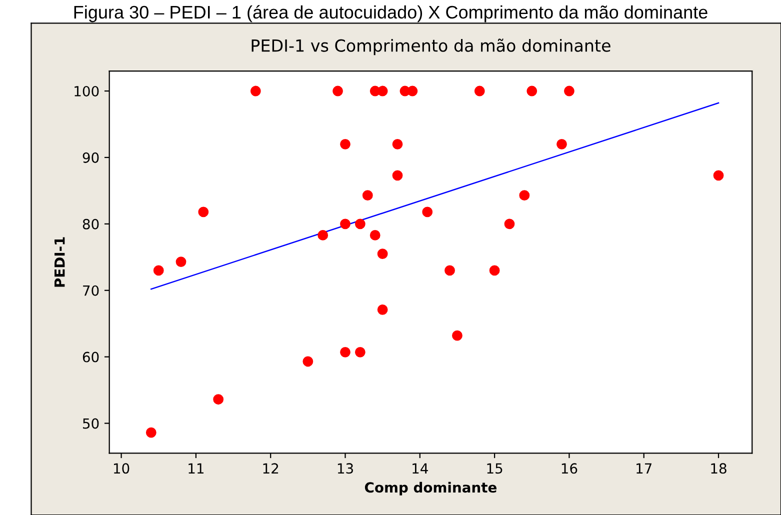 This screenshot has width=781, height=515. What do you see at coordinates (718, 468) in the screenshot?
I see `x-tick-label: 18` at bounding box center [718, 468].